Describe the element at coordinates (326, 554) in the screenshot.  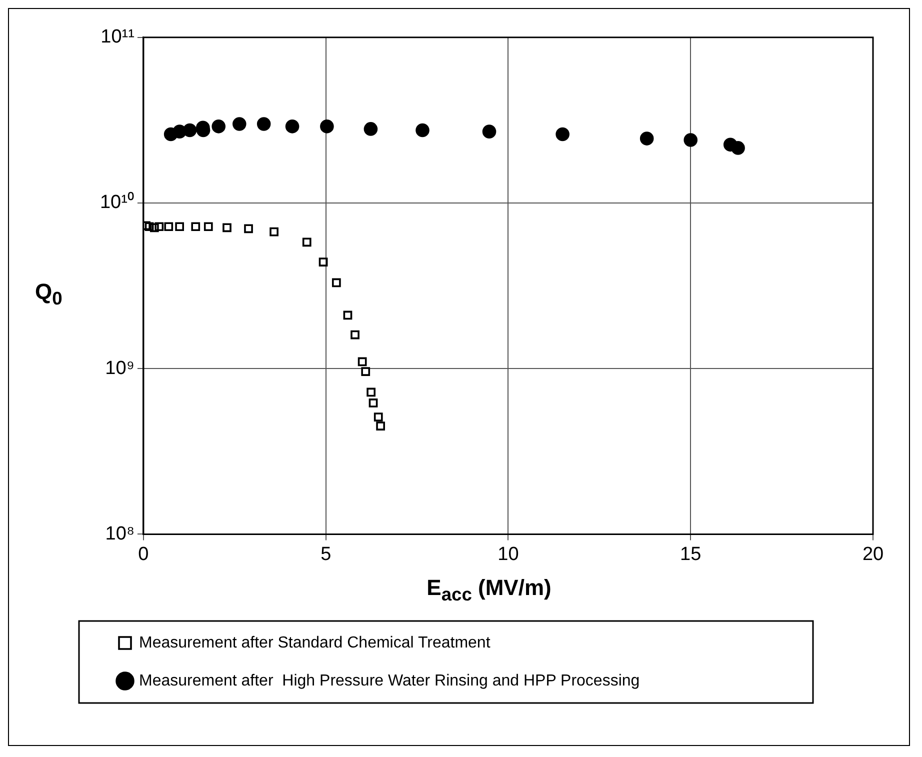
I see `x-tick-label: 5` at that location.